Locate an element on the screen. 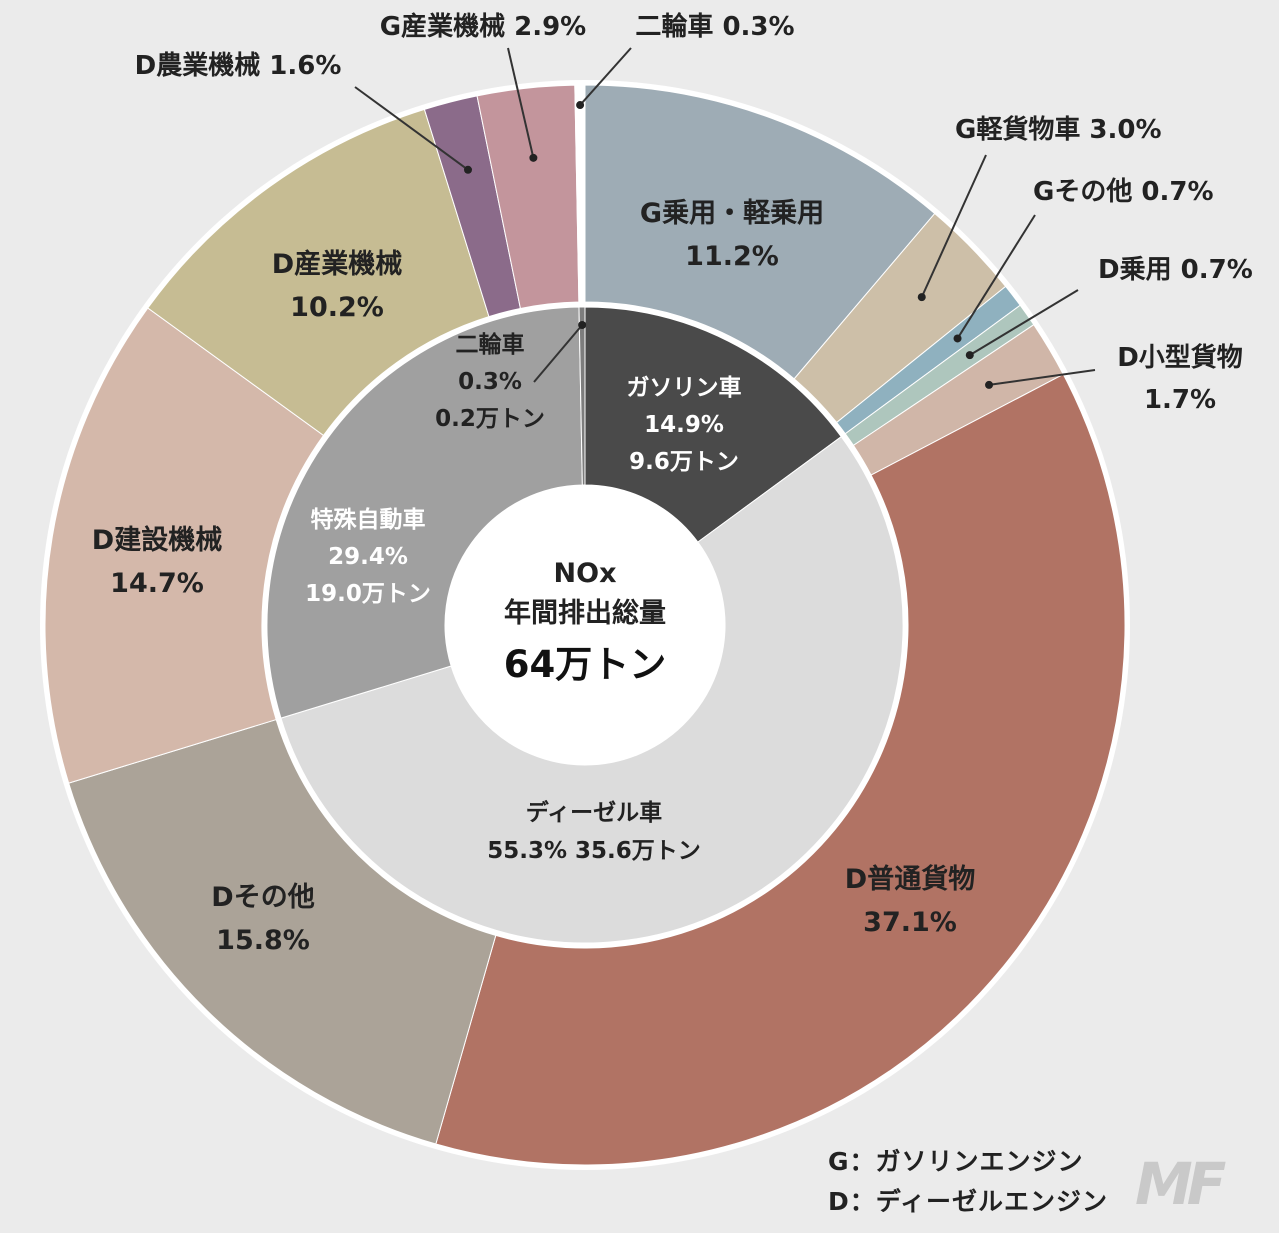  inner-label-tons: 0.2万トン is located at coordinates (490, 419).